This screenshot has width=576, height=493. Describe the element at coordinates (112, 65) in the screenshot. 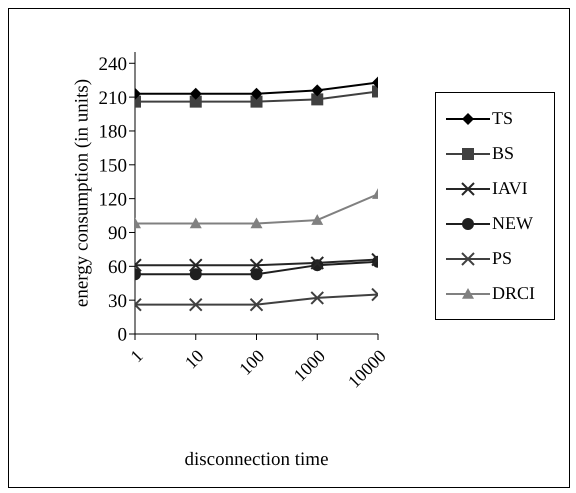

I see `y-tick-label: 240` at that location.